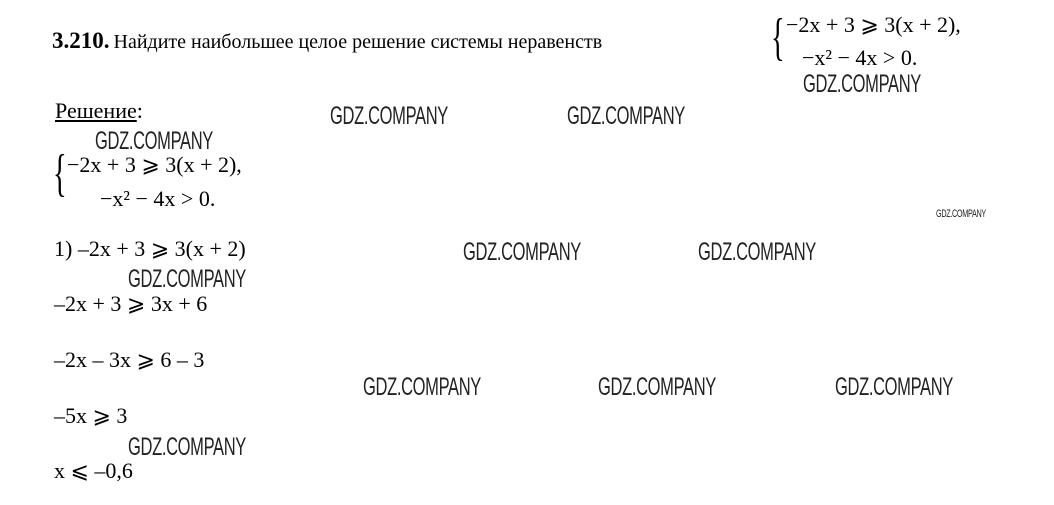 Image resolution: width=1054 pixels, height=505 pixels. What do you see at coordinates (139, 110) in the screenshot?
I see `solution-heading-colon: :` at bounding box center [139, 110].